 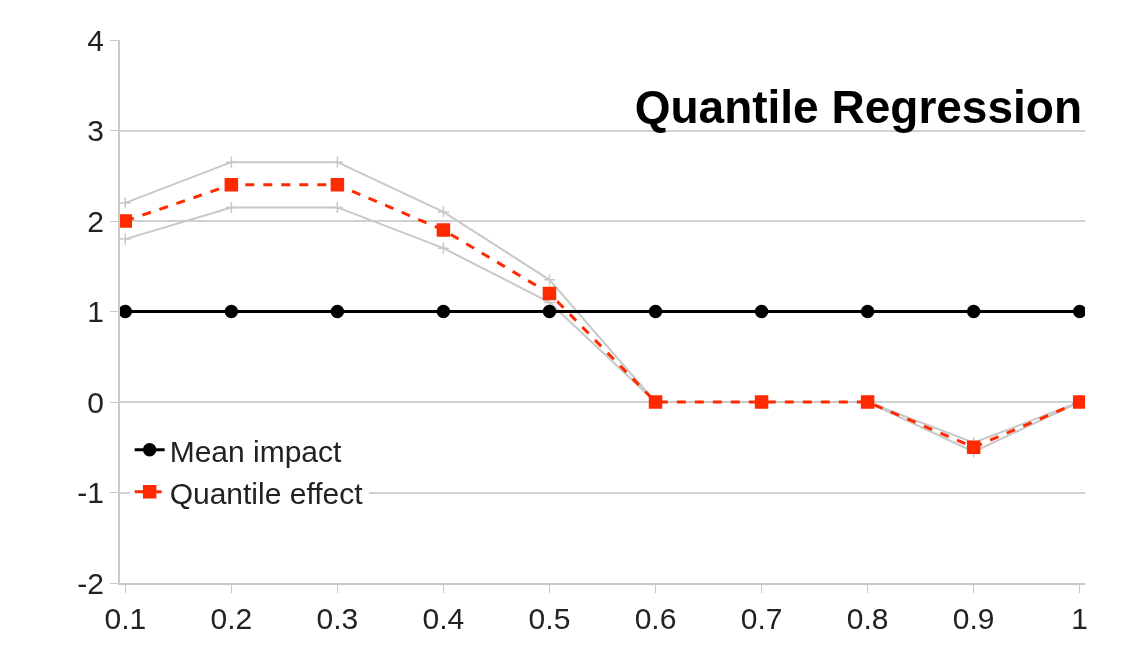 What do you see at coordinates (95, 40) in the screenshot?
I see `y-tick-label: 4` at bounding box center [95, 40].